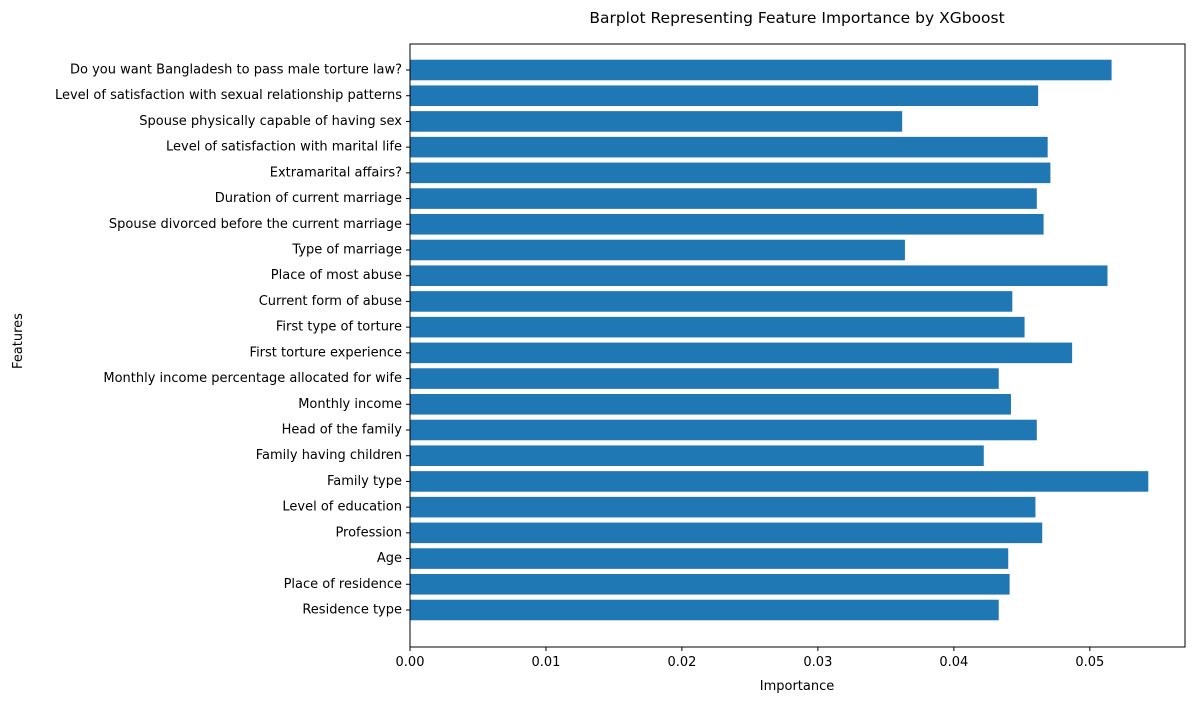  I want to click on y-tick-label: Place of most abuse, so click(336, 275).